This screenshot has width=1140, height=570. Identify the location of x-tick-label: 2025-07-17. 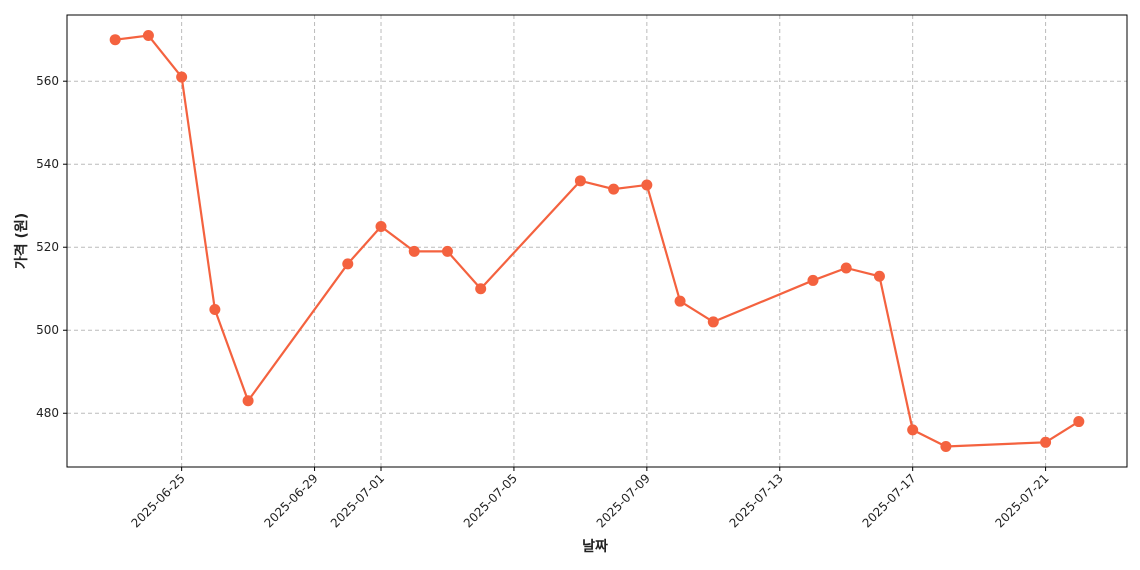
(889, 500).